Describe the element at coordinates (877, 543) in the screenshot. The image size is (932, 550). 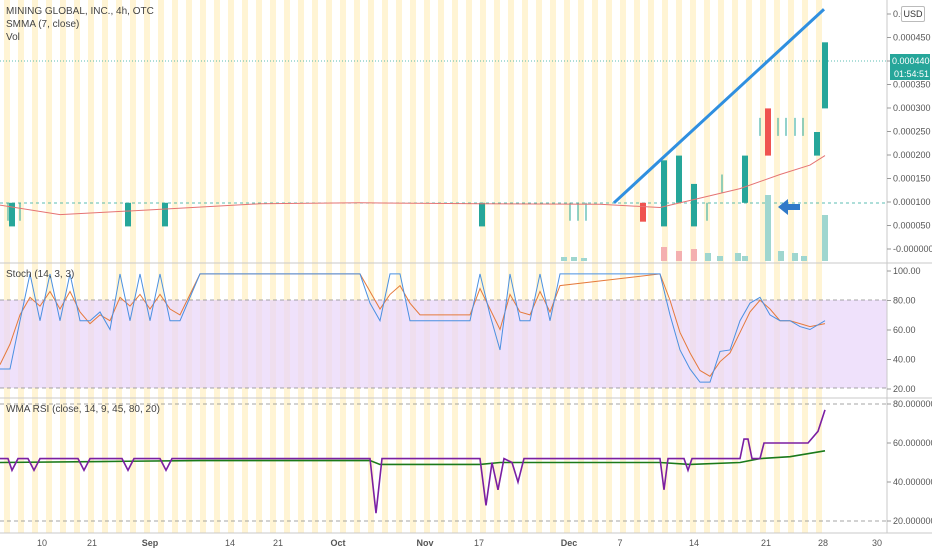
I see `time-tick-label: 30` at that location.